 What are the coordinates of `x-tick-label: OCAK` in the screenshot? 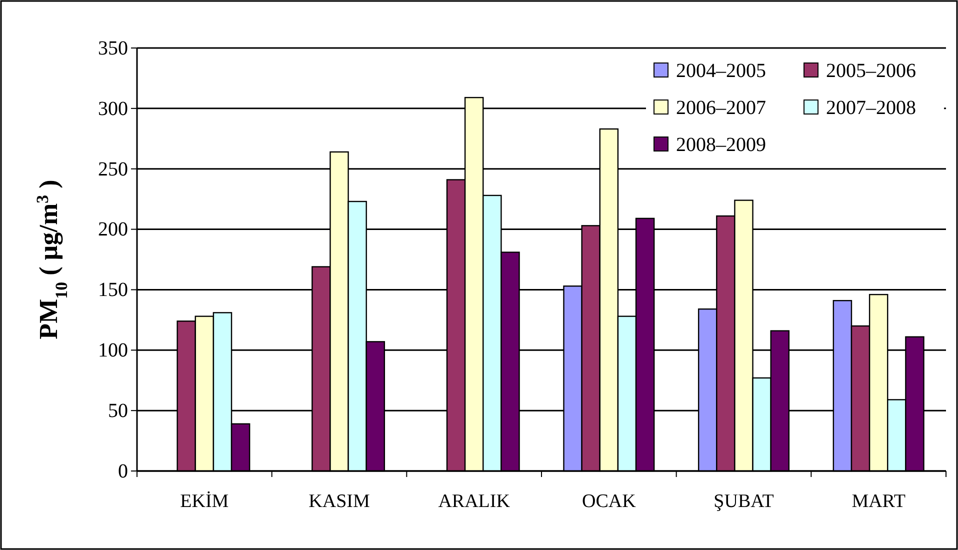 It's located at (609, 501).